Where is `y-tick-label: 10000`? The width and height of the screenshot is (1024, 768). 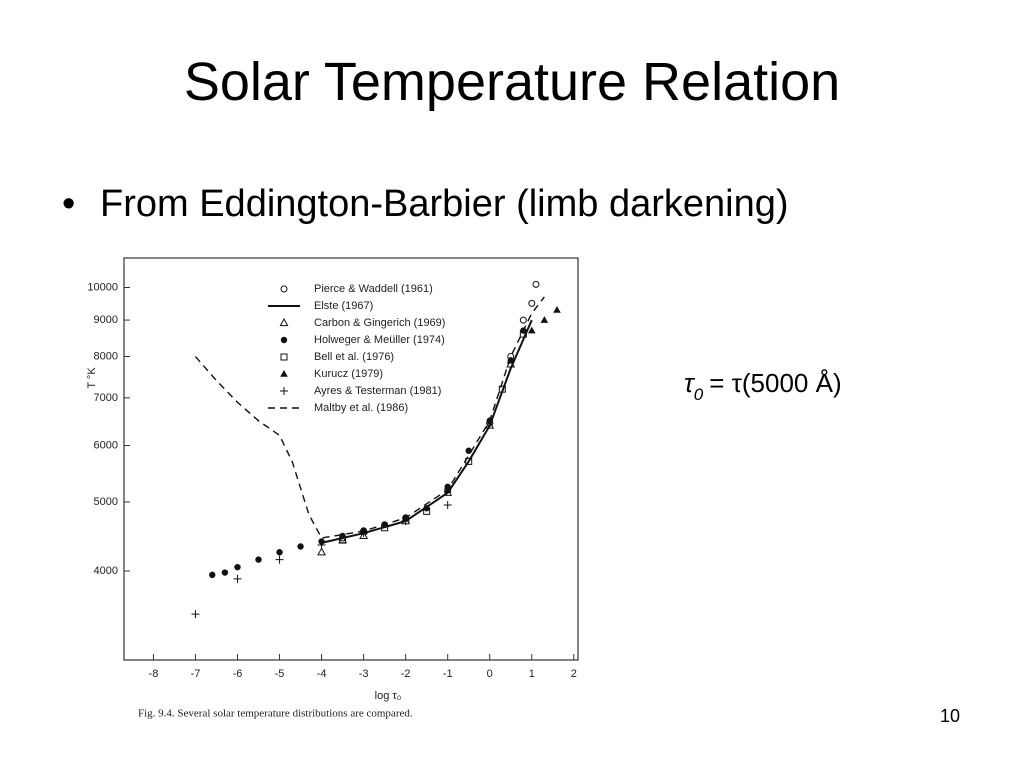
y-tick-label: 10000 is located at coordinates (102, 287).